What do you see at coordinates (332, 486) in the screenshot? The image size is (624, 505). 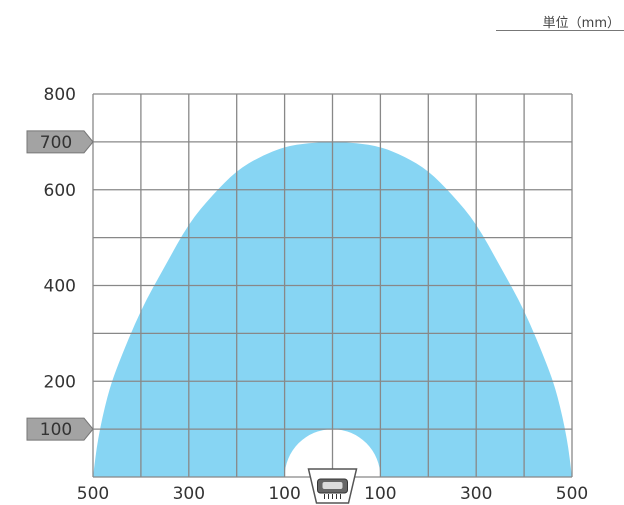 I see `sensor-icon` at bounding box center [332, 486].